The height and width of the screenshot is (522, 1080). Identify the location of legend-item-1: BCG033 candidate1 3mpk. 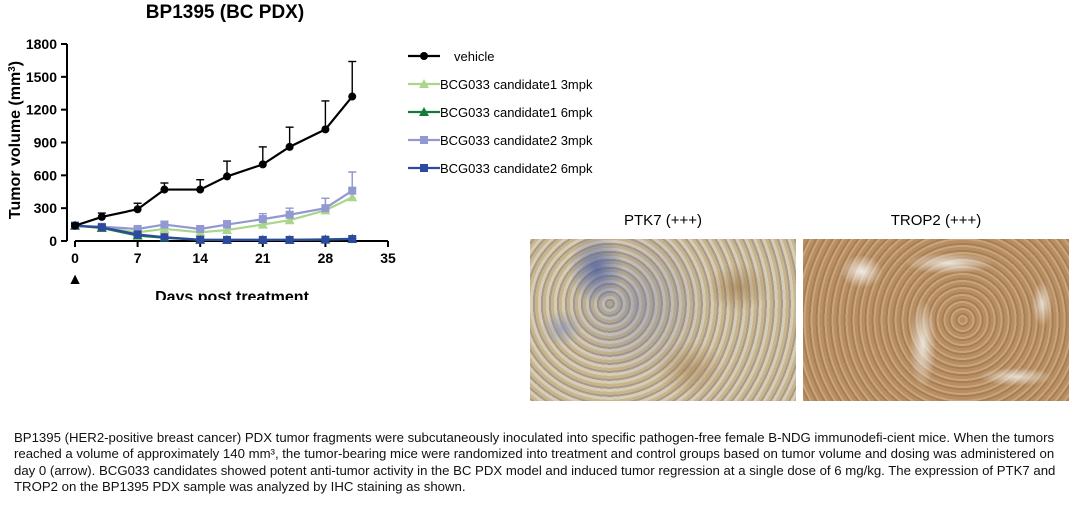
(500, 84).